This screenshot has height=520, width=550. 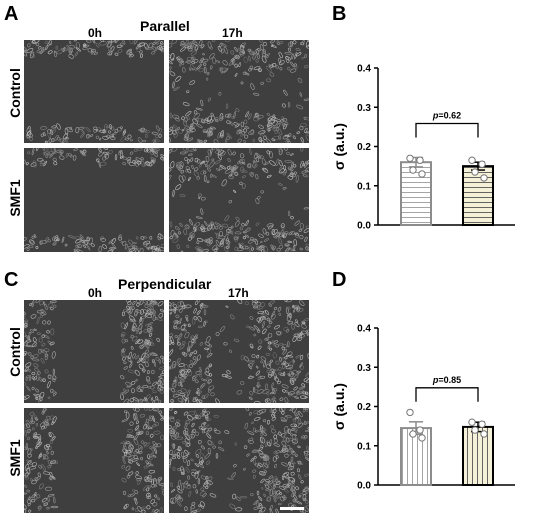 I want to click on panel-a-col-0h: 0h, so click(x=95, y=33).